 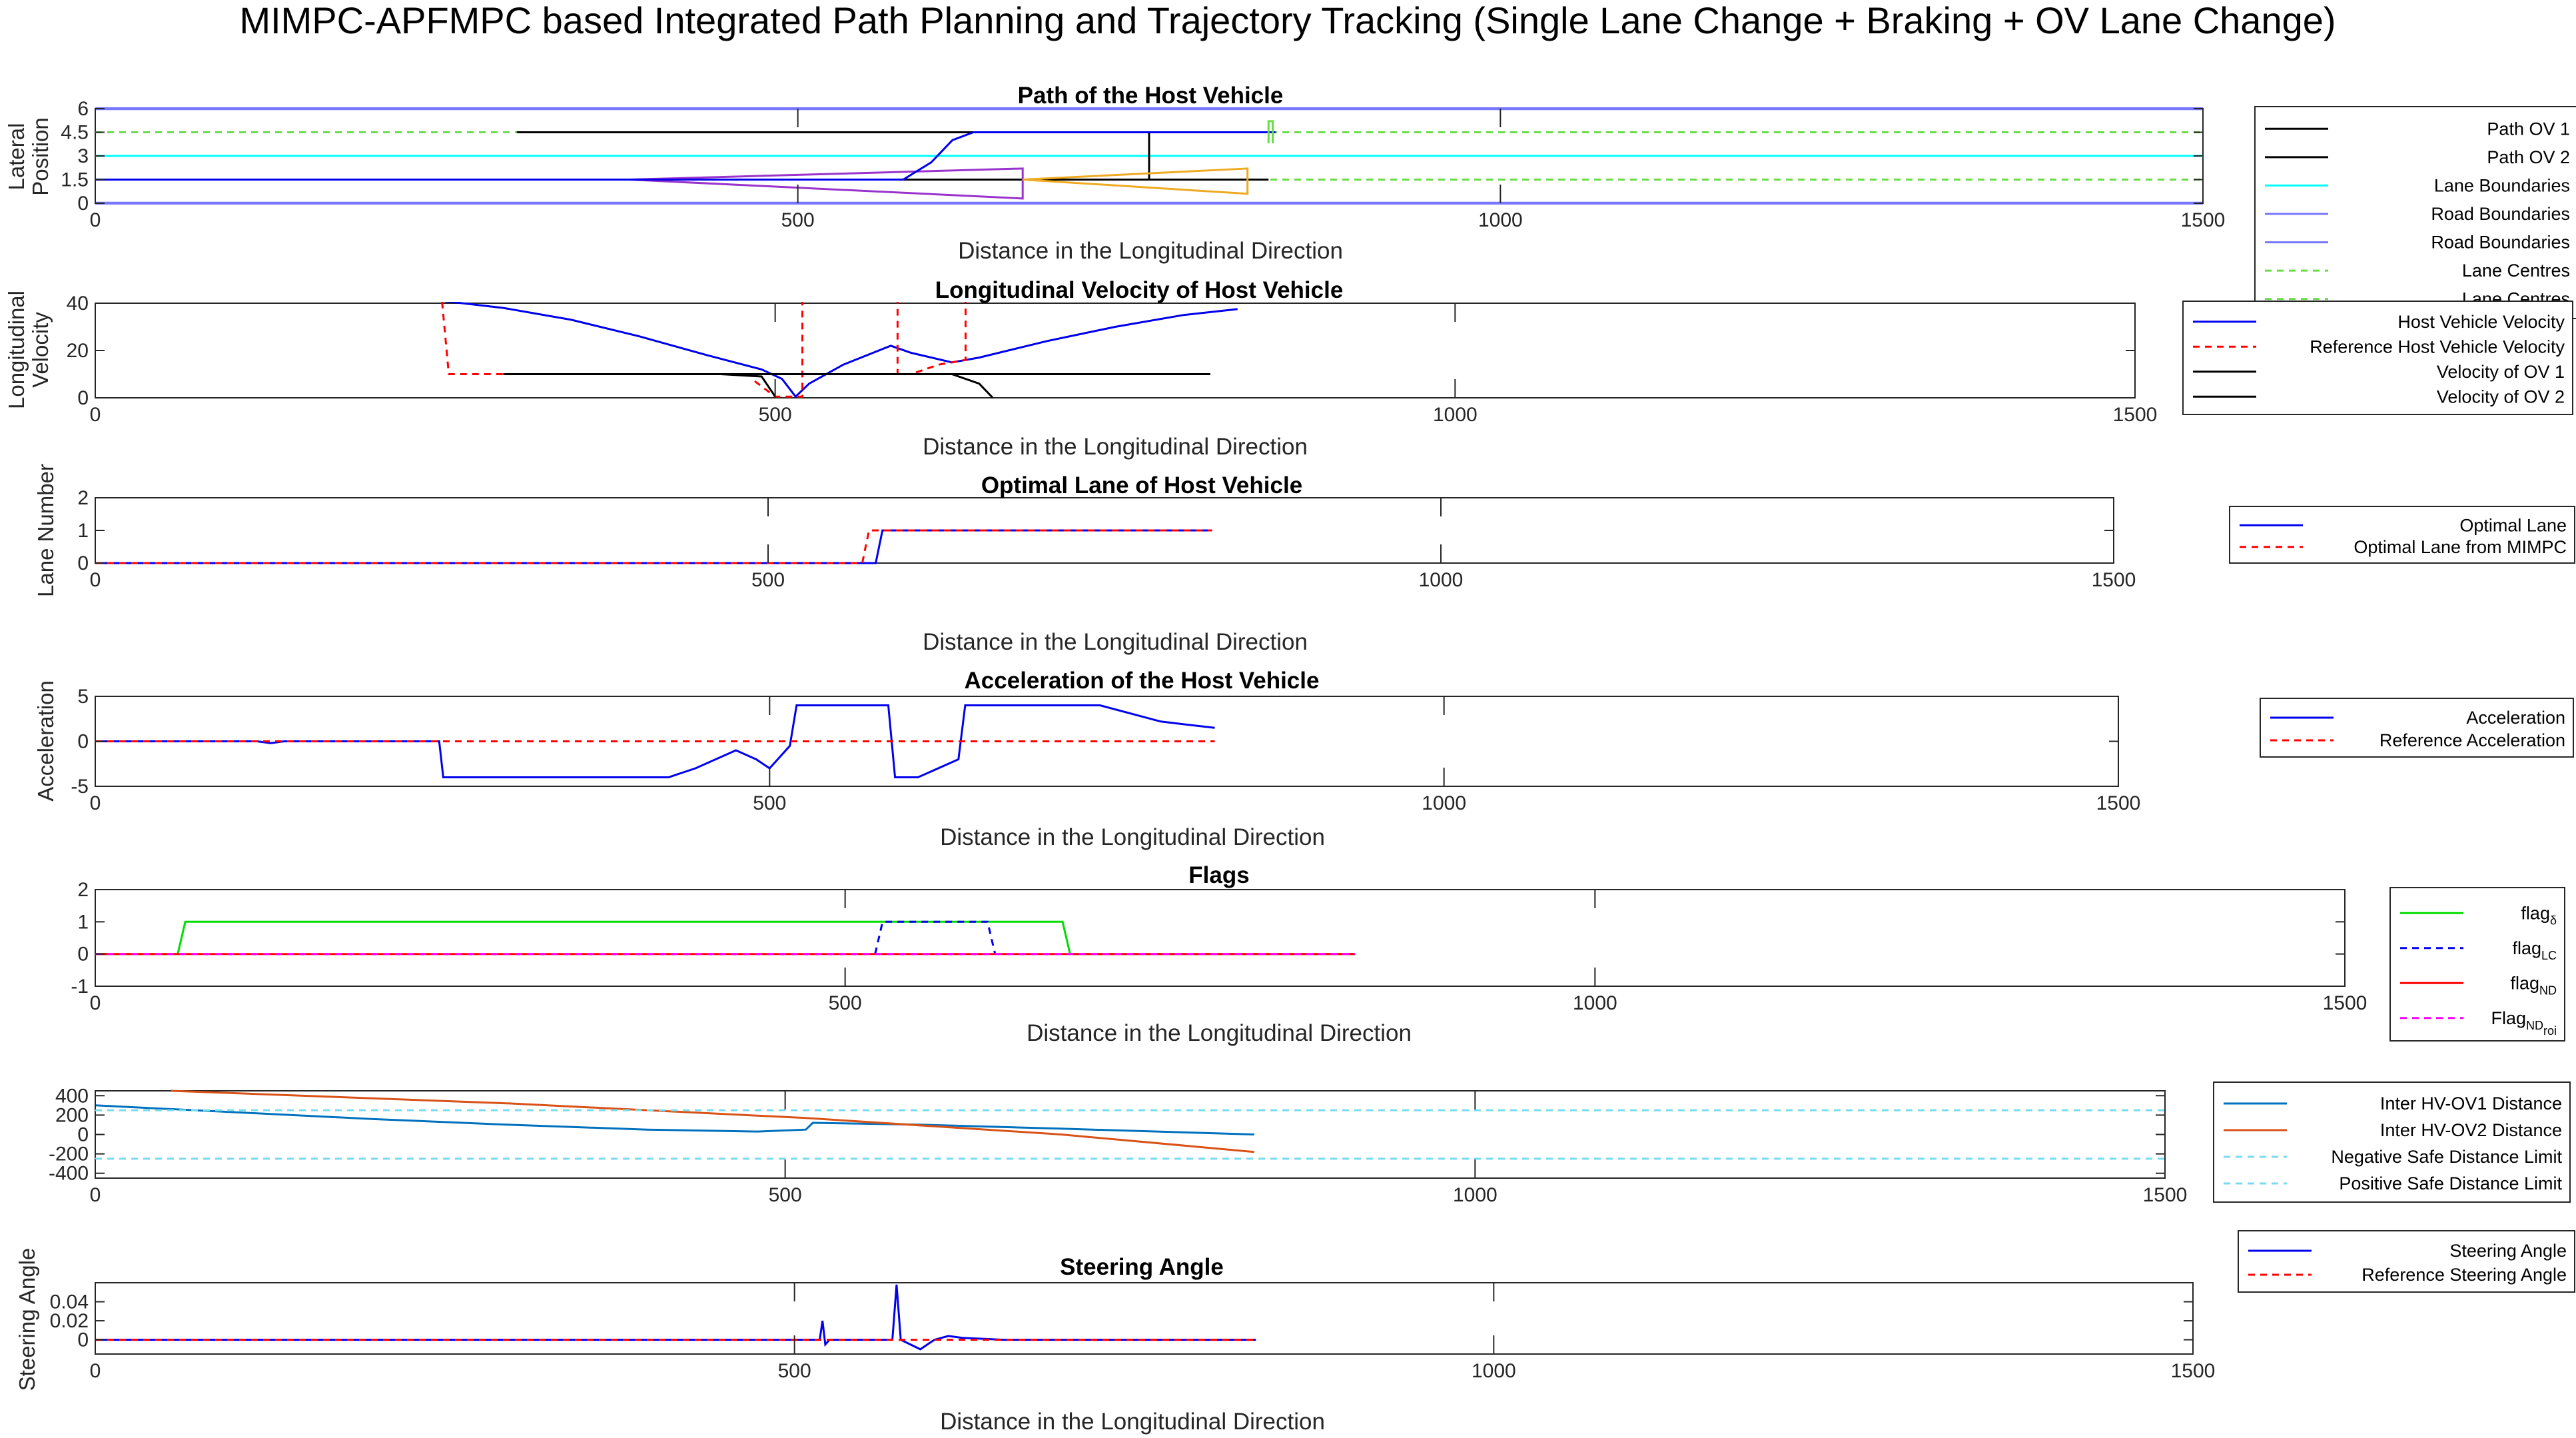 I want to click on y-tick-label: 20, so click(x=78, y=351).